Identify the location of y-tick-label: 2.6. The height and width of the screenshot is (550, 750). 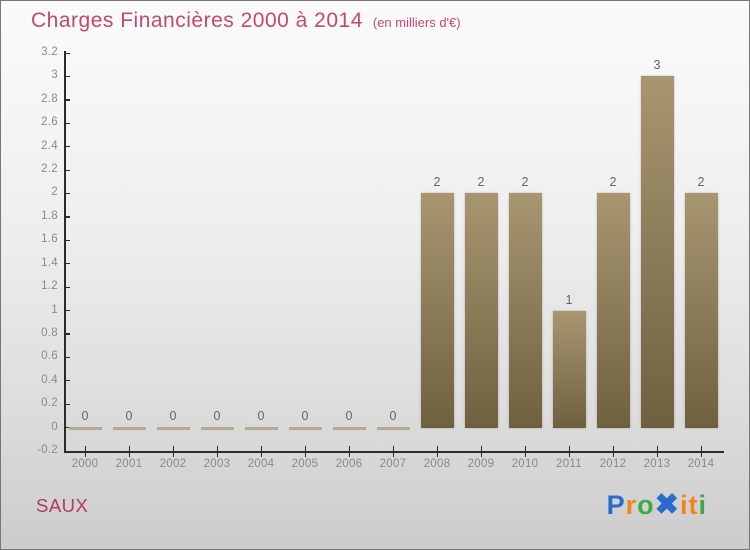
(49, 122).